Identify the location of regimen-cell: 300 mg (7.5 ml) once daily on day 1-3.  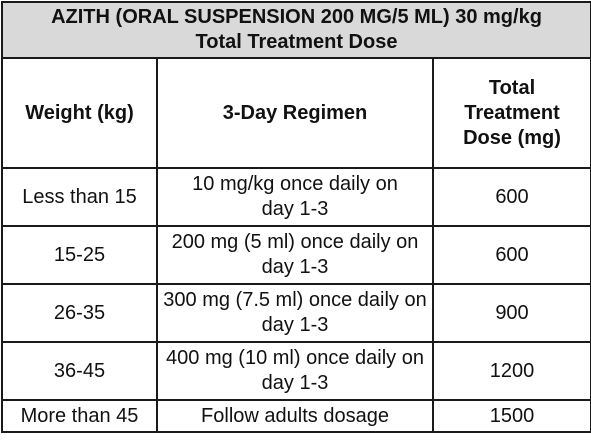
(295, 313).